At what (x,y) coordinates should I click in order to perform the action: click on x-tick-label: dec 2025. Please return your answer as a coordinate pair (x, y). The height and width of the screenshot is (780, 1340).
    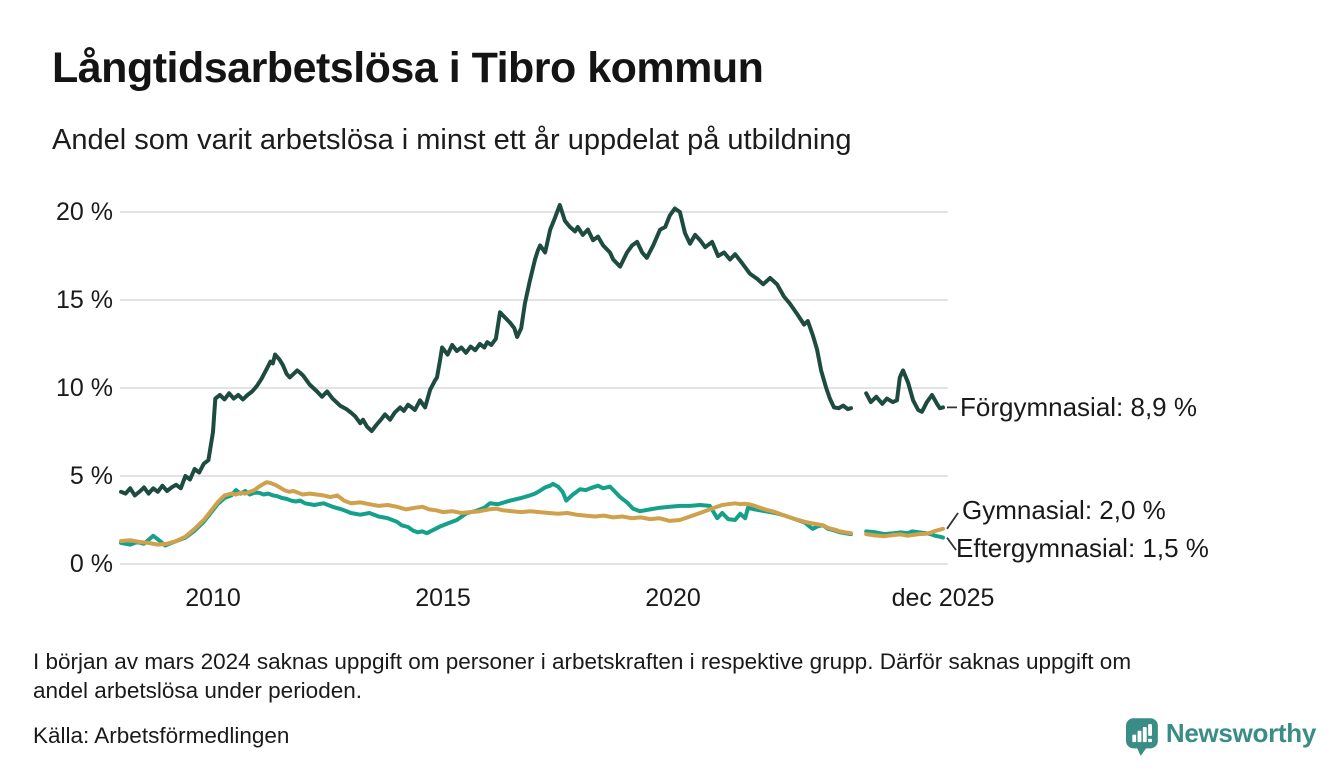
    Looking at the image, I should click on (943, 598).